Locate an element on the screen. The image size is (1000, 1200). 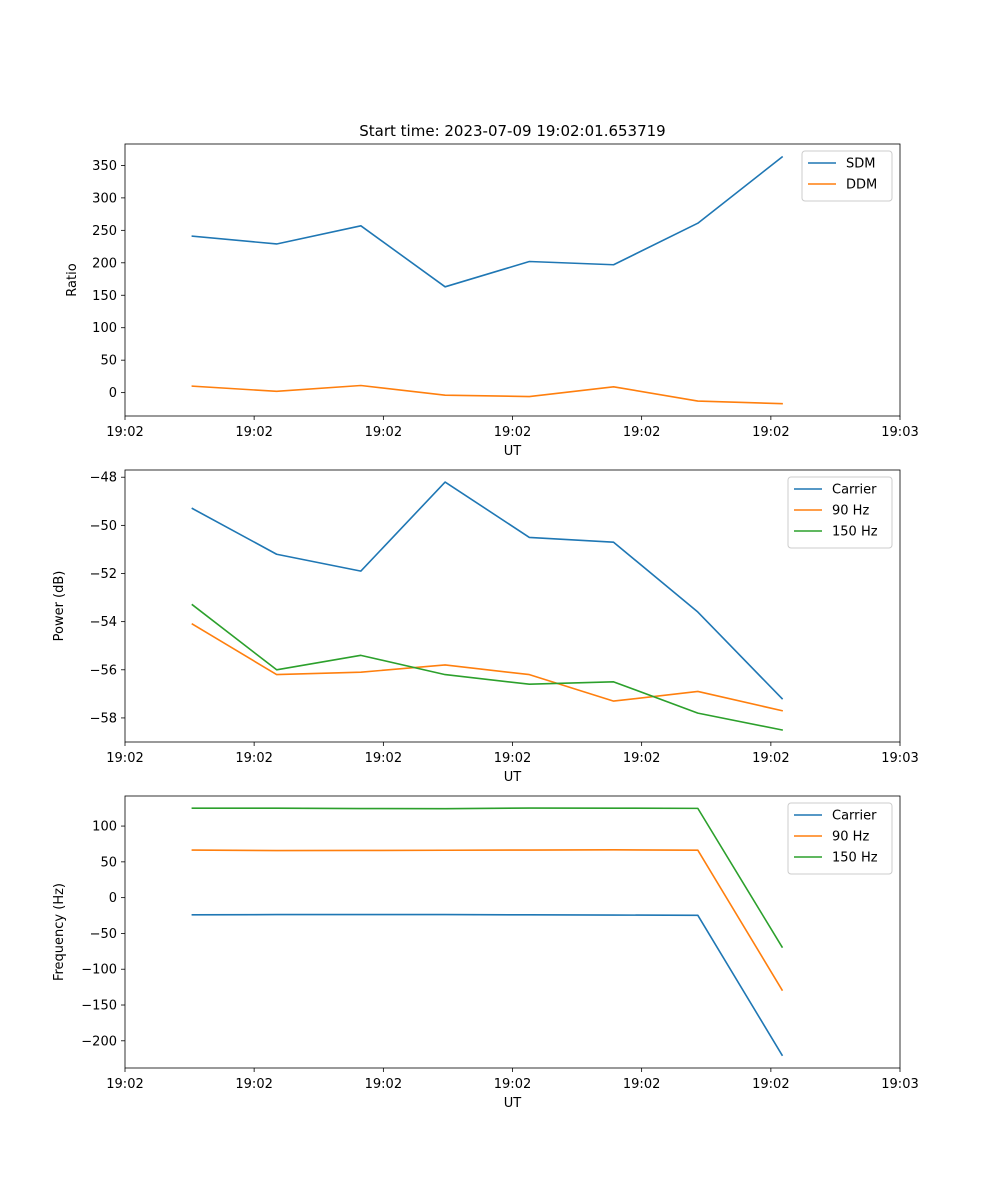
ratio-series-sdm-line is located at coordinates (487, 221).